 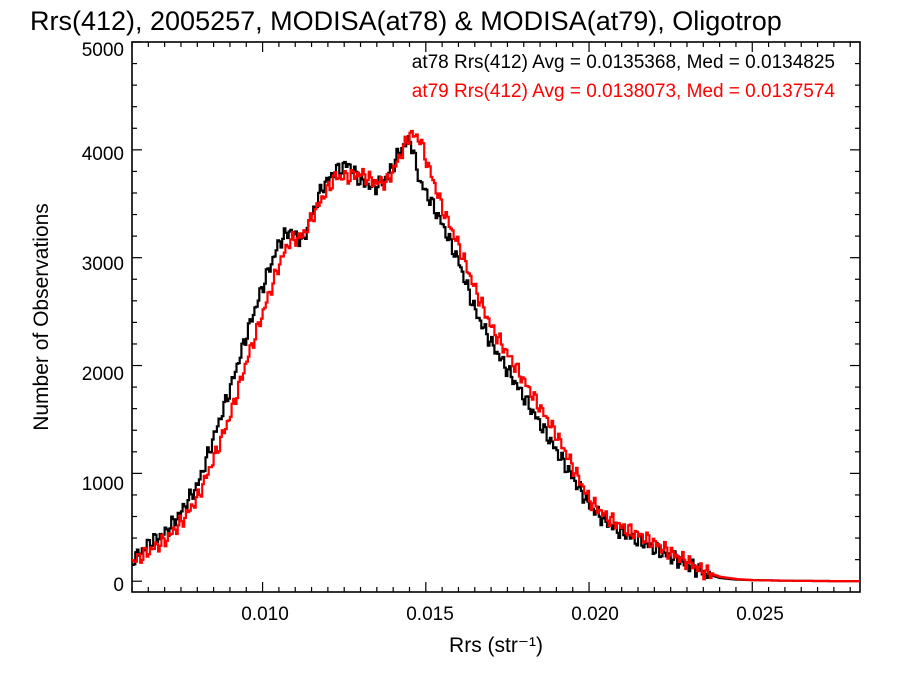 I want to click on y-tick-label: 4000, so click(x=103, y=154).